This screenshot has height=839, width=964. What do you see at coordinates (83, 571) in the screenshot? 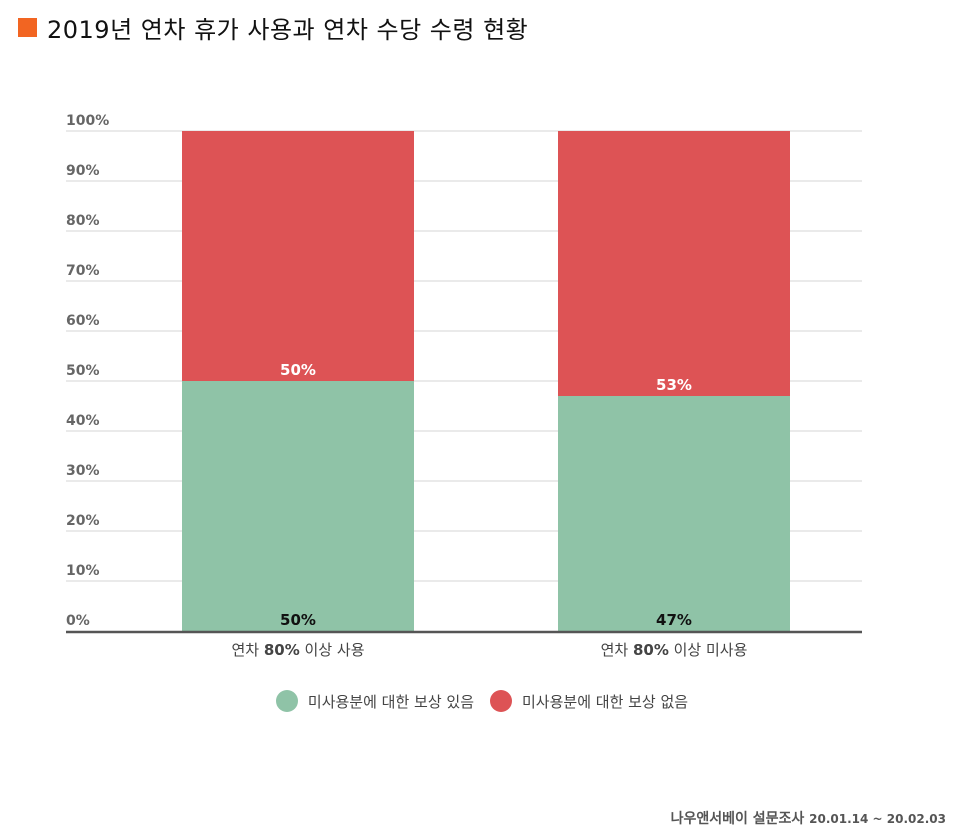
I see `y-tick-label: 10%` at bounding box center [83, 571].